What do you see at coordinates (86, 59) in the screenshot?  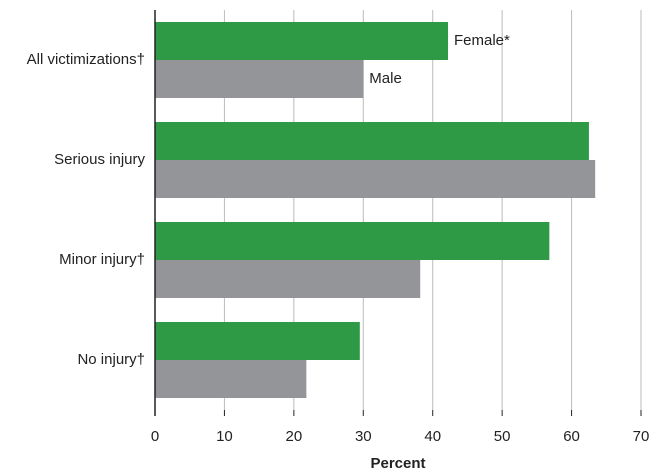 I see `y-tick-label: All victimizations†` at bounding box center [86, 59].